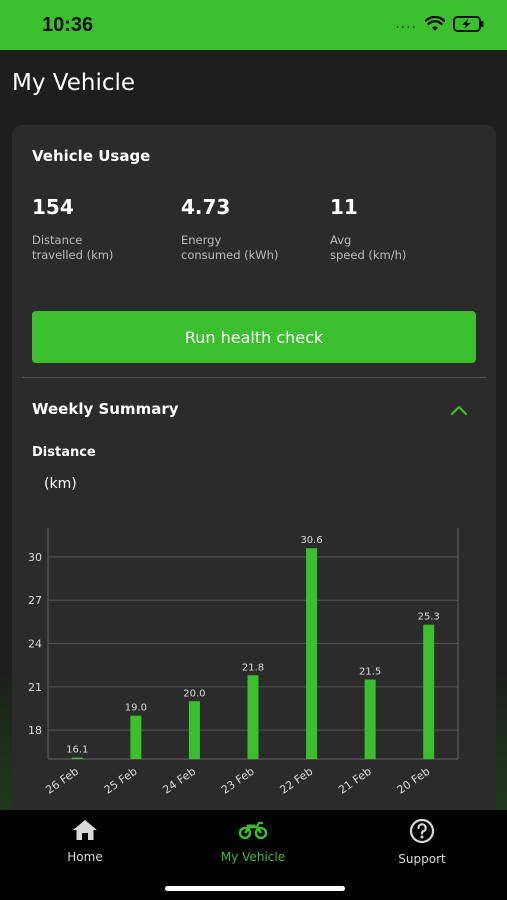  What do you see at coordinates (35, 644) in the screenshot?
I see `chart-y-tick-label: 24` at bounding box center [35, 644].